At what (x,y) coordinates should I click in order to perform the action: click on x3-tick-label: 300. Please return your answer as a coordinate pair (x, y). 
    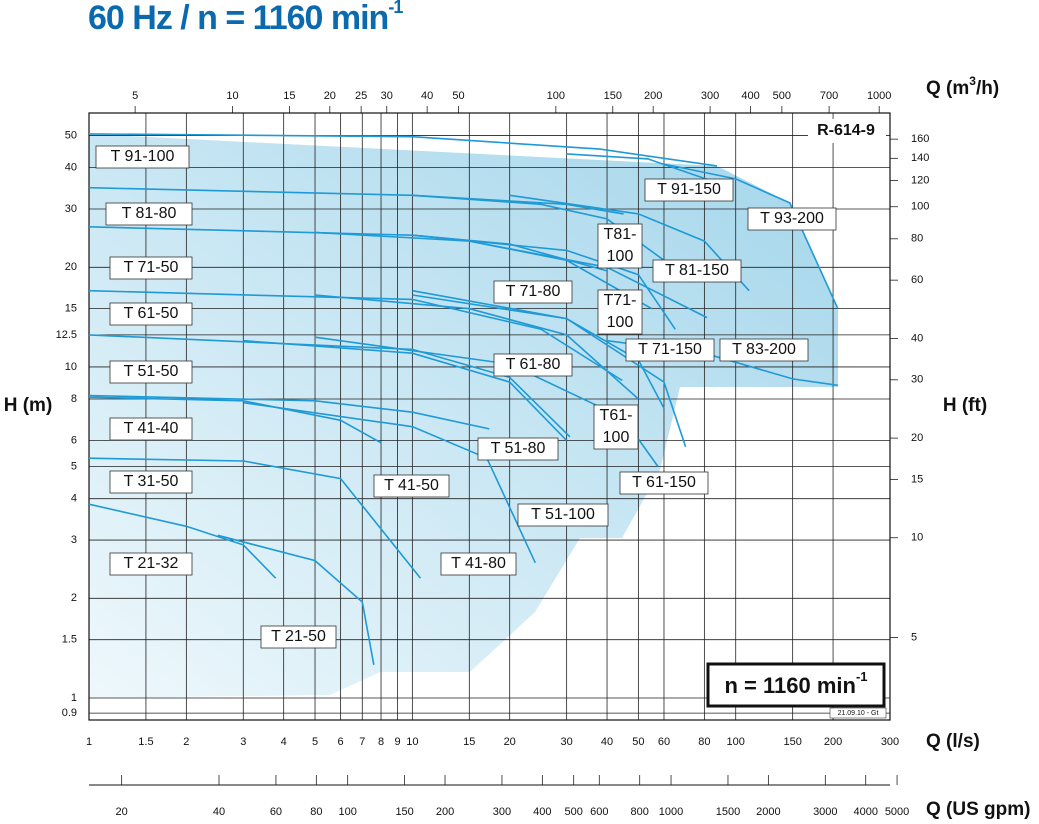
    Looking at the image, I should click on (502, 812).